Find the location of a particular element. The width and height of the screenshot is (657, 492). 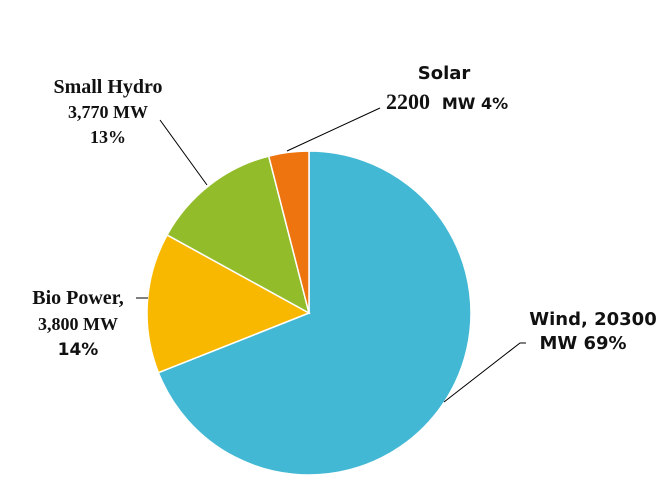

wind-leader-line is located at coordinates (484, 372).